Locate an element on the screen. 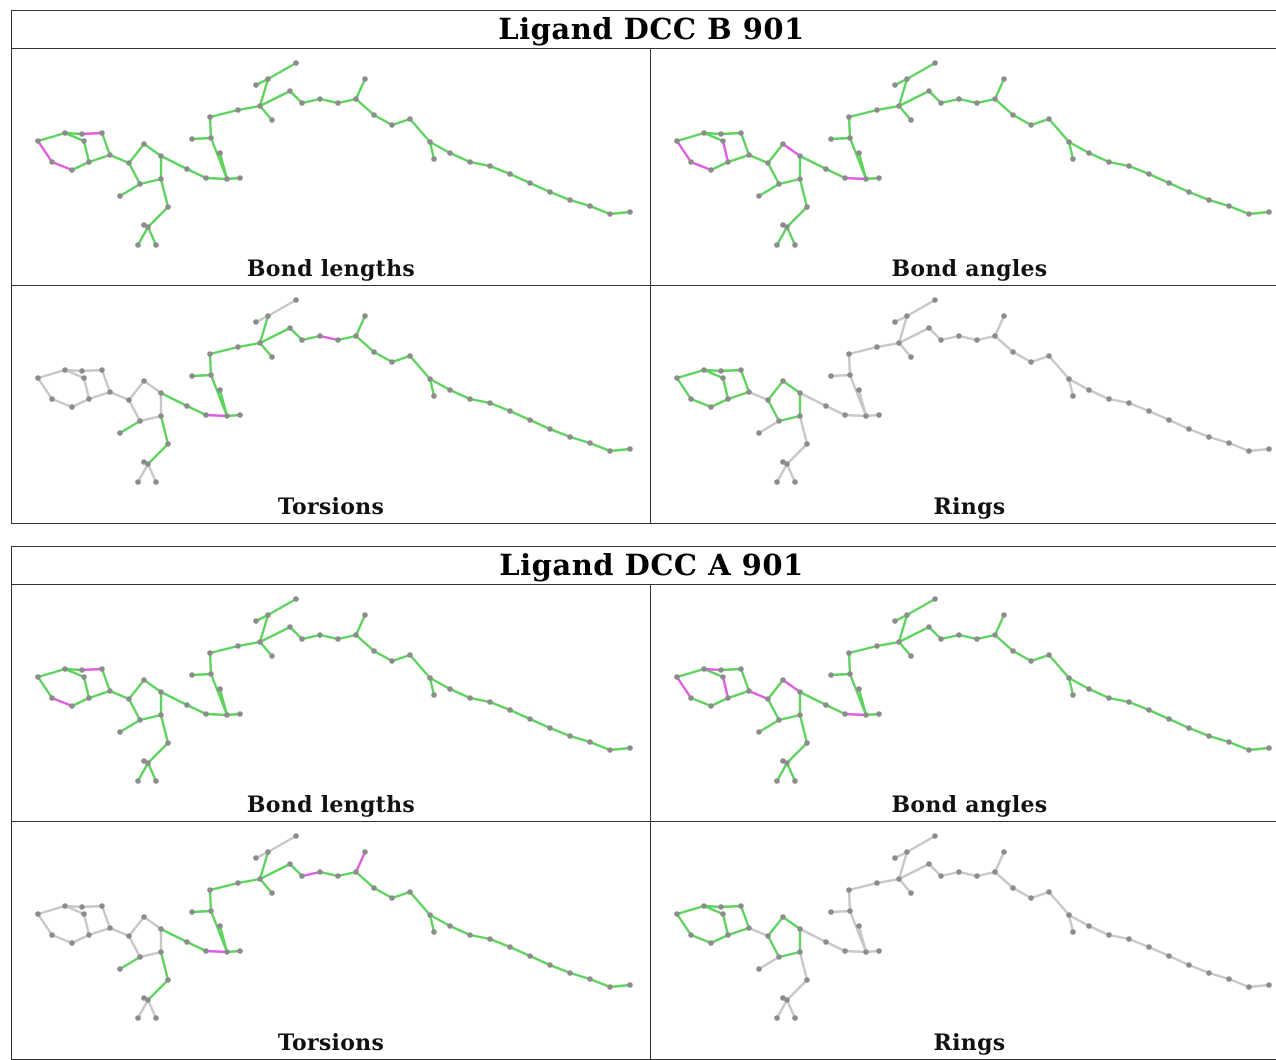  table-title: Ligand DCC A 901 is located at coordinates (644, 566).